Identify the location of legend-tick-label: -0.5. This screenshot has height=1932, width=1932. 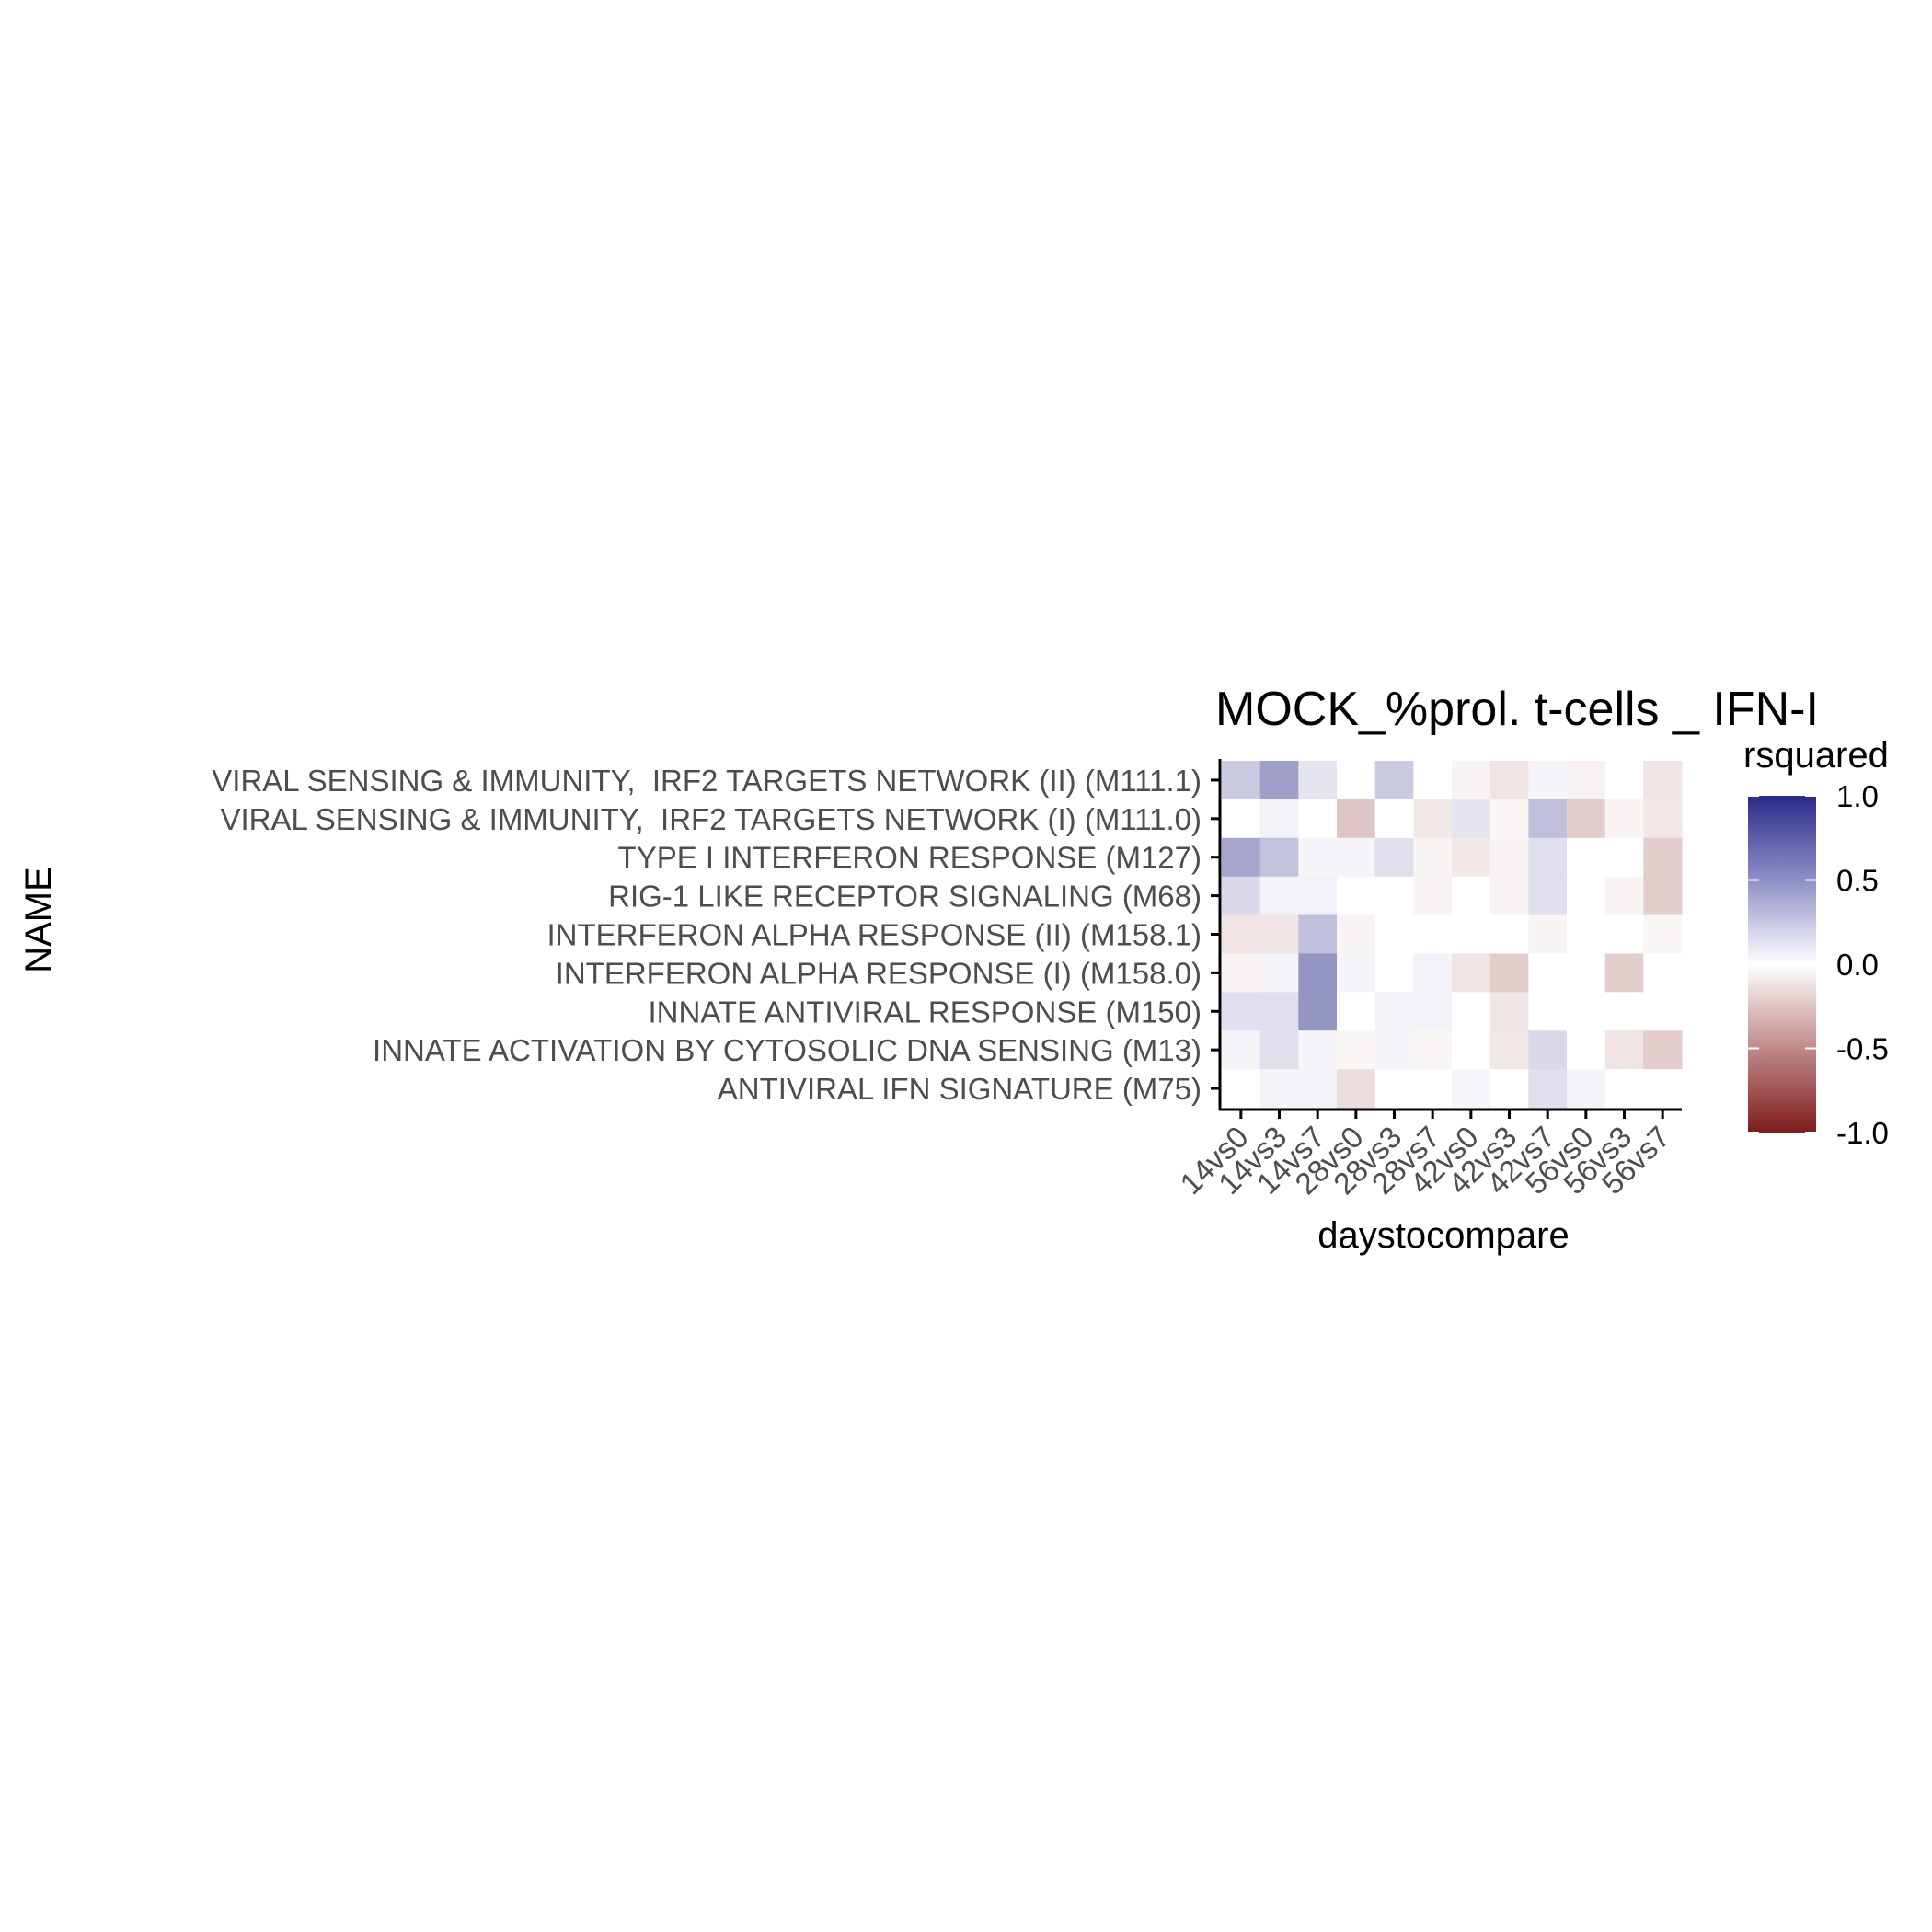
(1862, 1049).